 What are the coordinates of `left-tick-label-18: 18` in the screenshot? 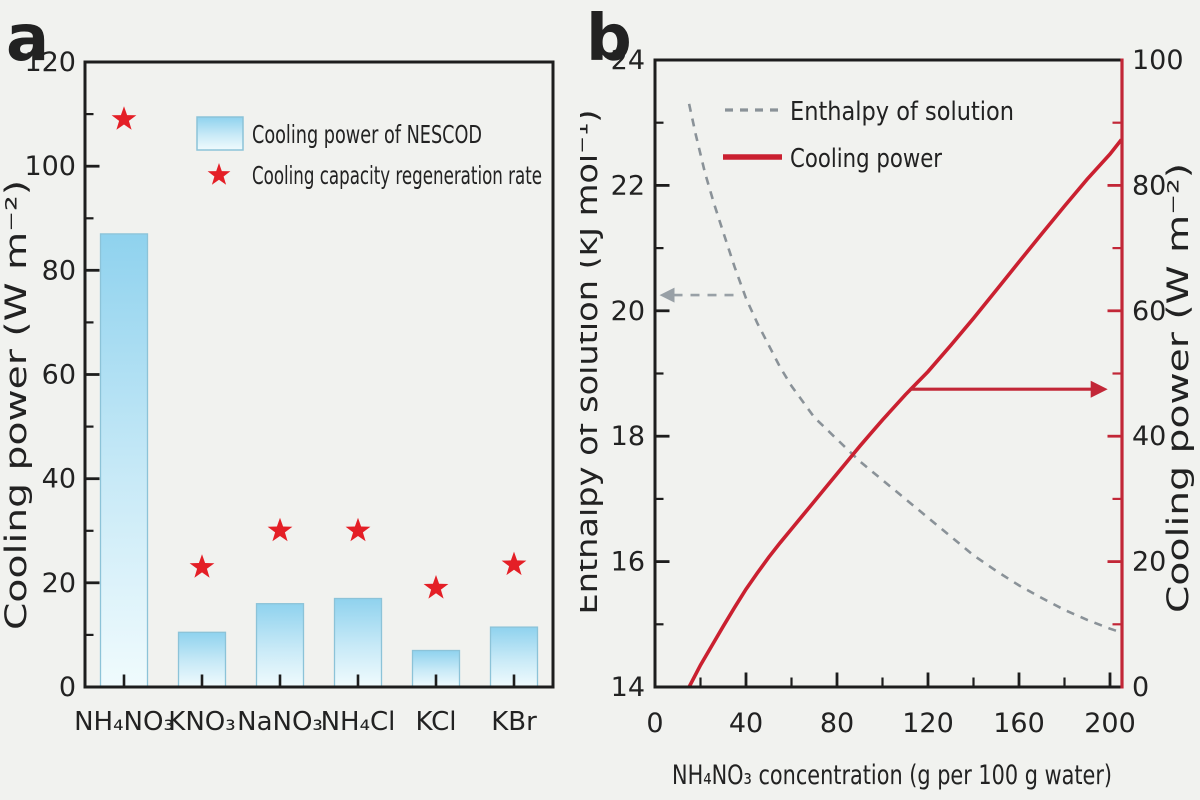 It's located at (628, 436).